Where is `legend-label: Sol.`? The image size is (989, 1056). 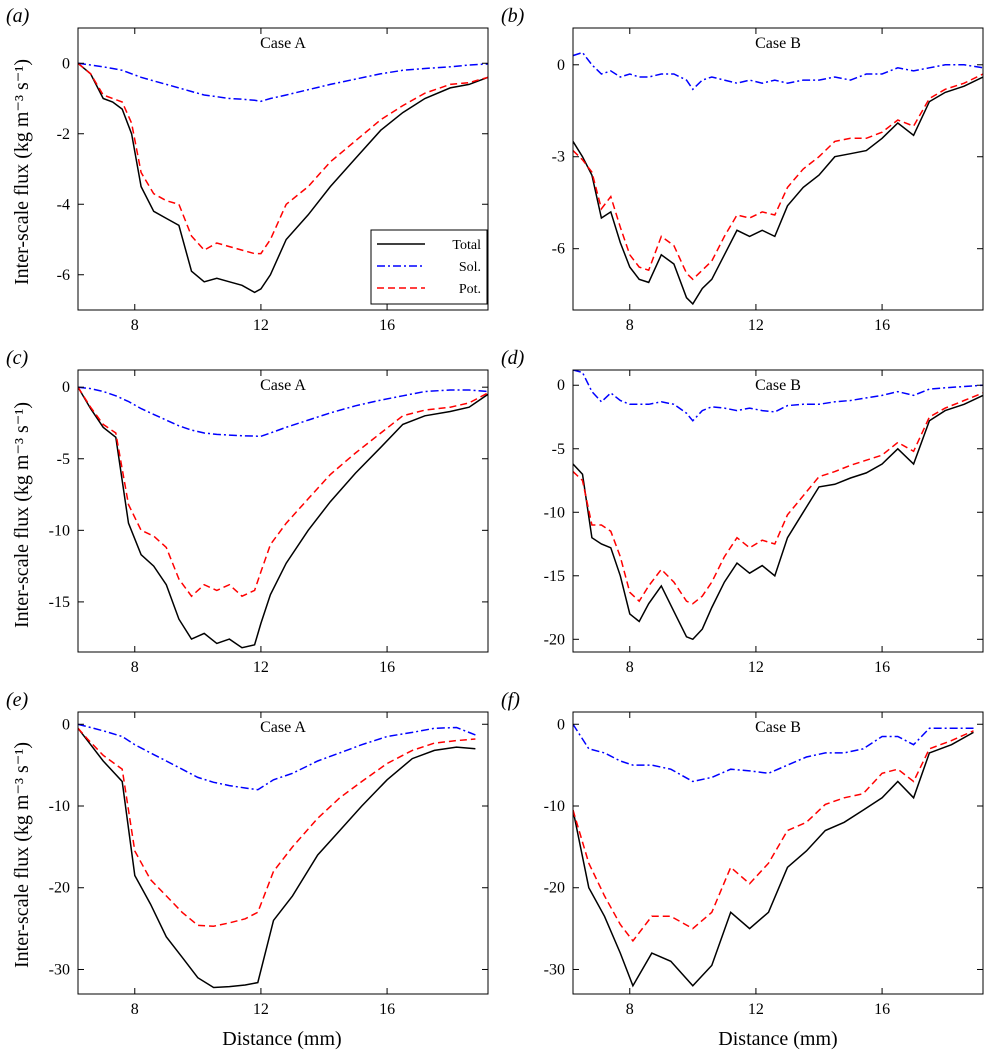 legend-label: Sol. is located at coordinates (470, 267).